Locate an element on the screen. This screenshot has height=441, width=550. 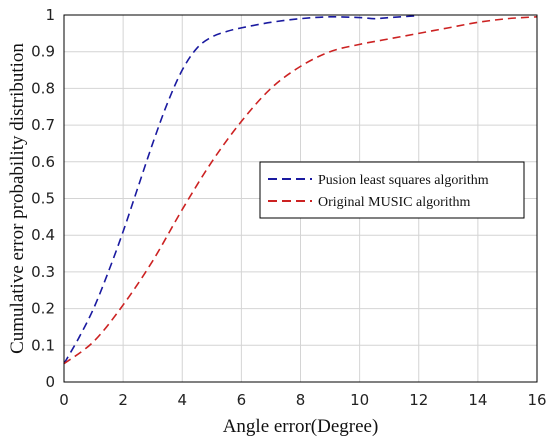
x-tick-label: 2 is located at coordinates (123, 400).